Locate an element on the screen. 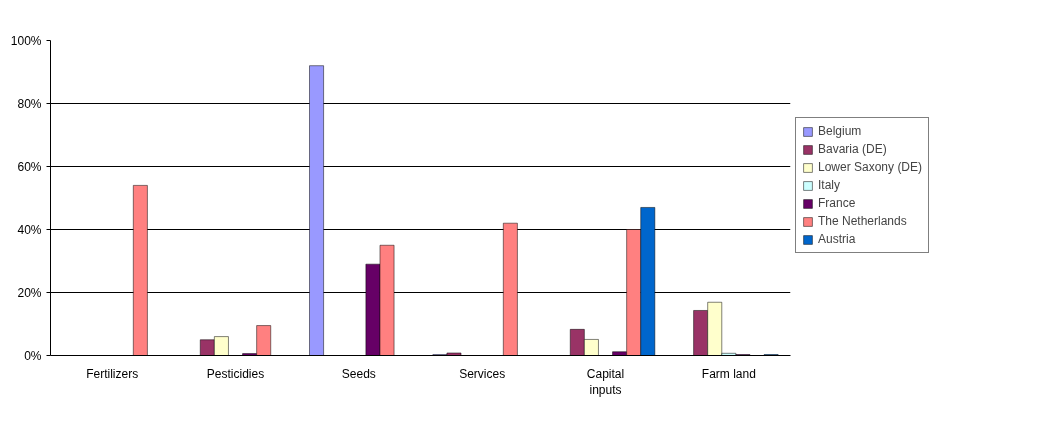 This screenshot has width=1040, height=445. y-tick-label: 100% is located at coordinates (26, 40).